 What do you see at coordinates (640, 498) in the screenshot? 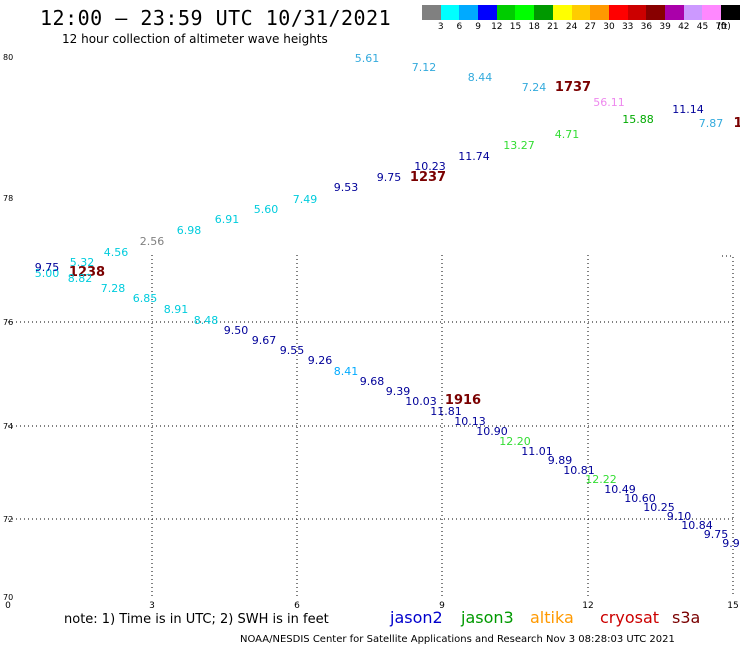
I see `wave-height-label: 10.60` at bounding box center [640, 498].